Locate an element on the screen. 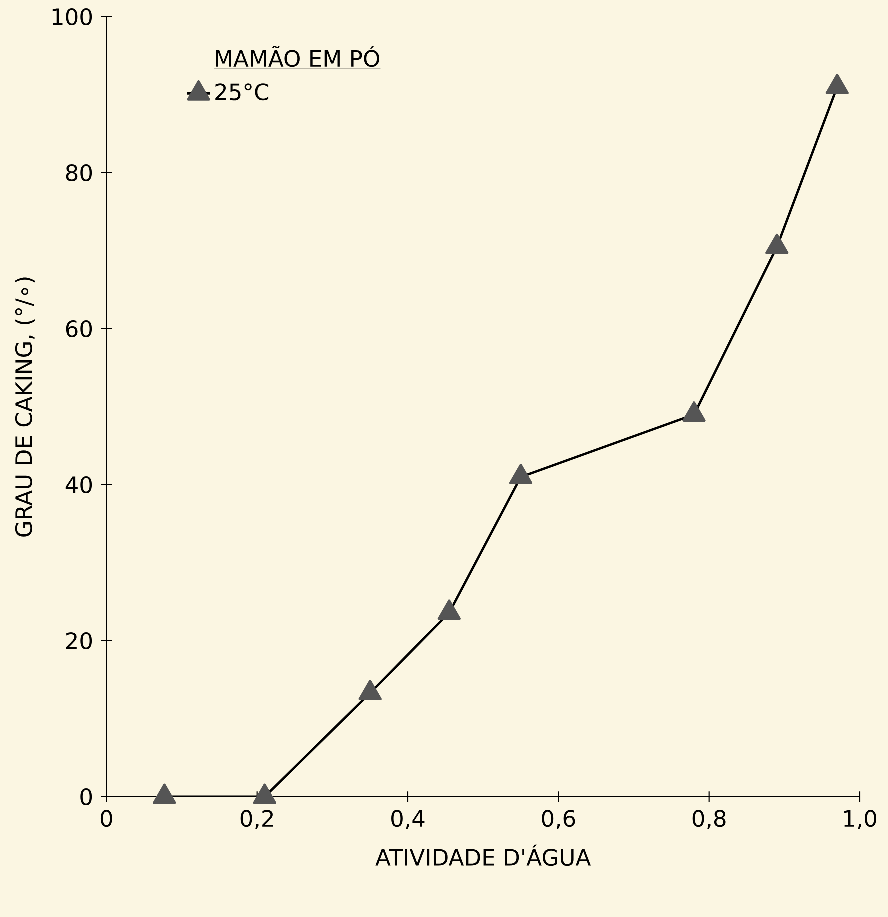 The width and height of the screenshot is (888, 917). y-axis-title: GRAU DE CAKING, (°/∘) is located at coordinates (25, 407).